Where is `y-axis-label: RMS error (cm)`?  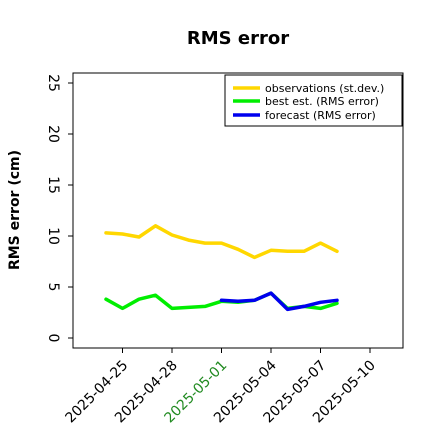 y-axis-label: RMS error (cm) is located at coordinates (15, 210).